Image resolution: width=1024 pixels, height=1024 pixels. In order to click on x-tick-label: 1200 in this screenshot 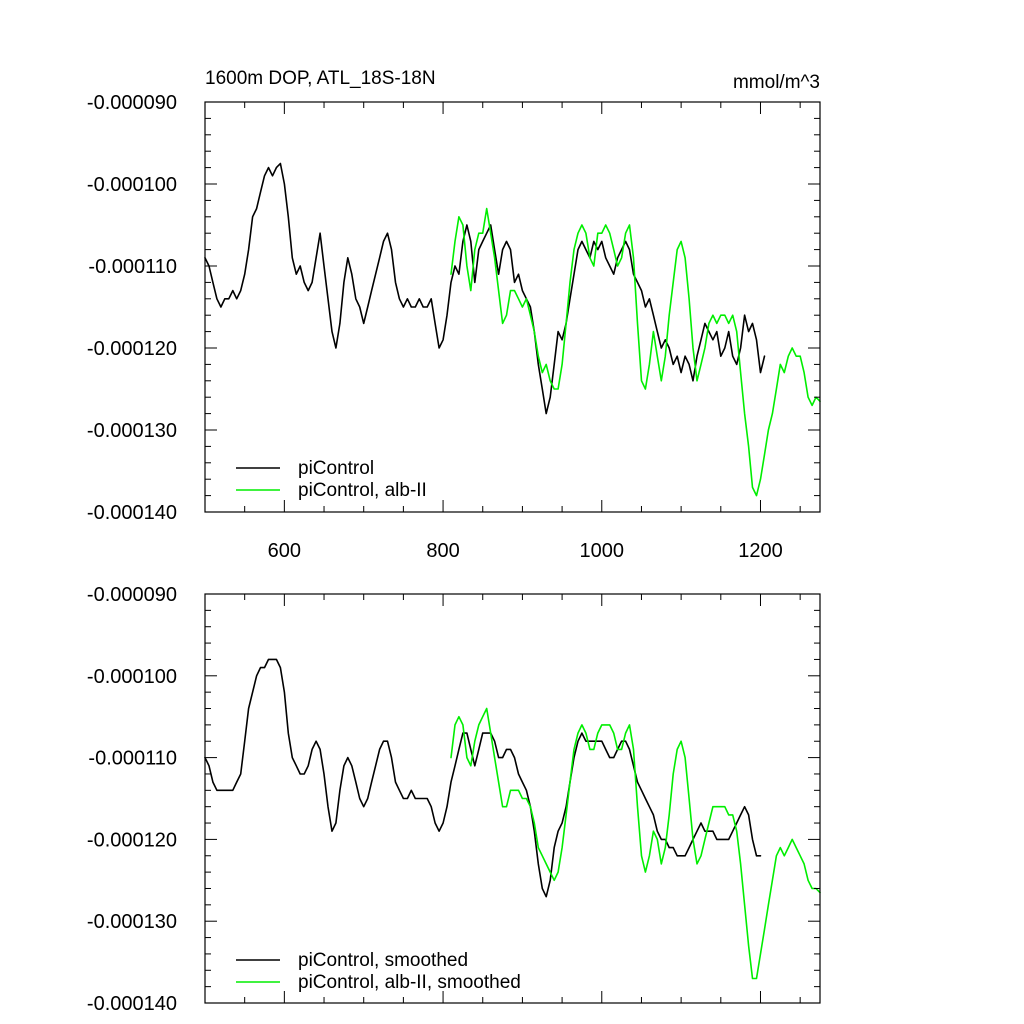, I will do `click(760, 551)`.